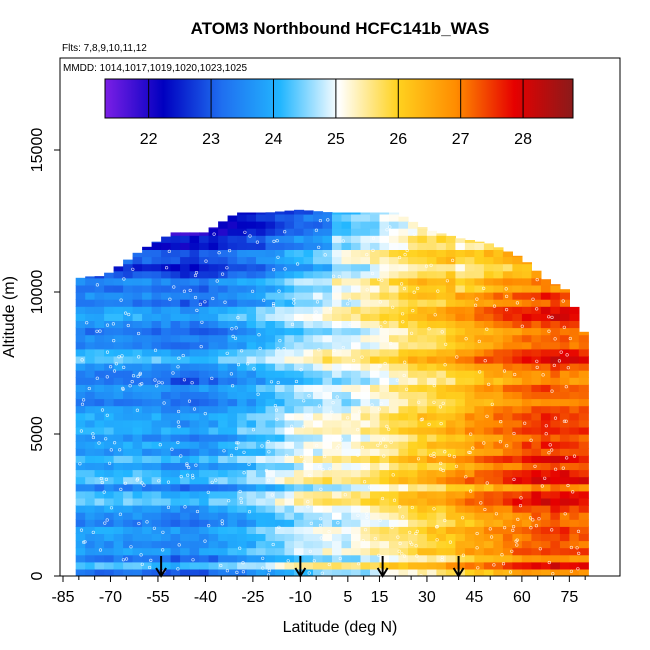 This screenshot has height=650, width=650. What do you see at coordinates (461, 139) in the screenshot?
I see `colorbar-tick-label: 27` at bounding box center [461, 139].